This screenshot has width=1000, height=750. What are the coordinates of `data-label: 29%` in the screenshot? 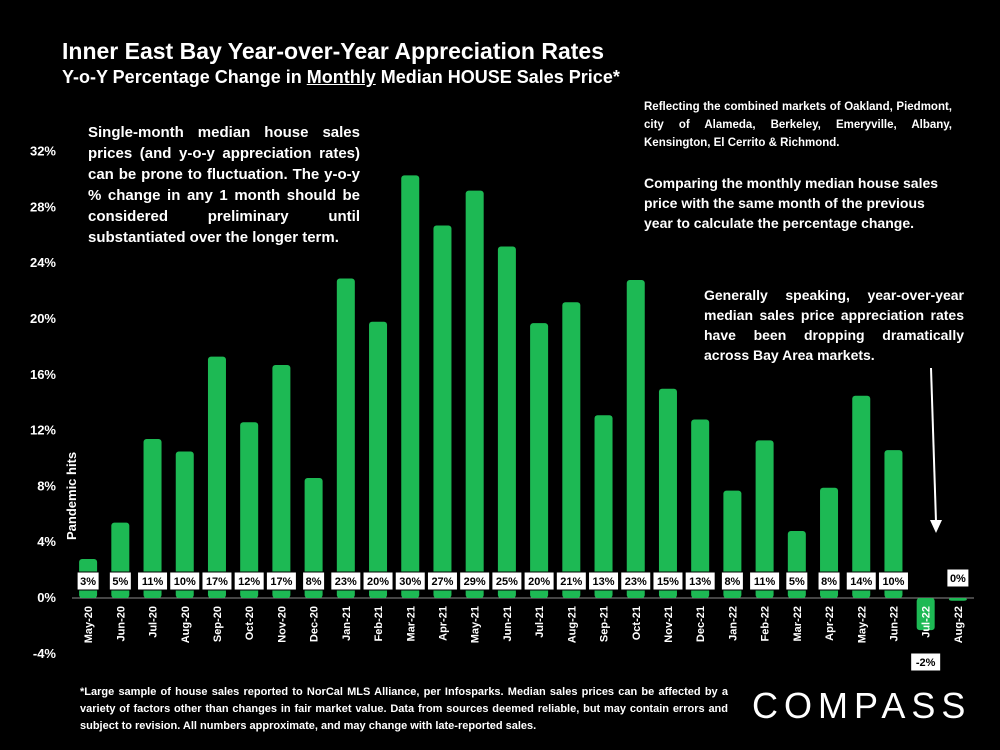 It's located at (475, 582).